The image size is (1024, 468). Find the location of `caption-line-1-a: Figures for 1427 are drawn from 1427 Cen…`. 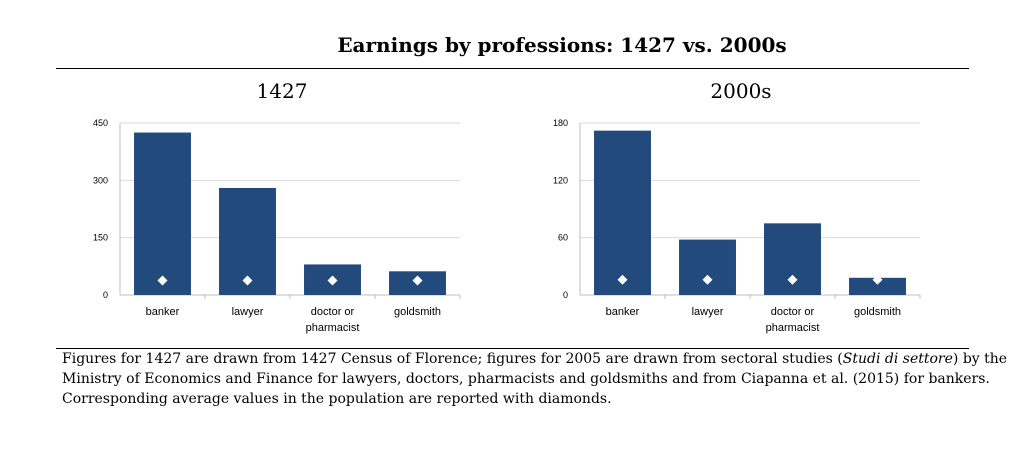

caption-line-1-a: Figures for 1427 are drawn from 1427 Cen… is located at coordinates (452, 359).